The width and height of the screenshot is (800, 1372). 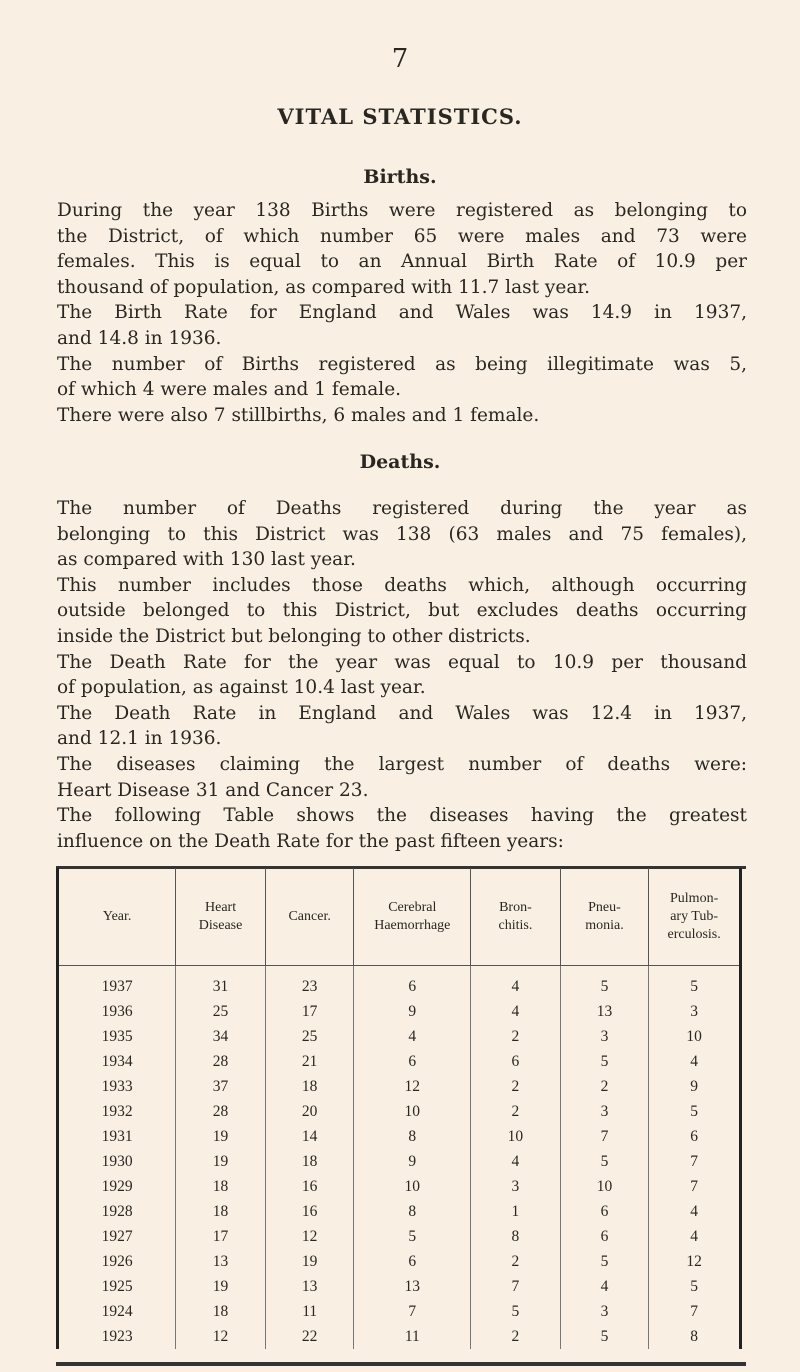 I want to click on table-cell: 21, so click(x=309, y=1061).